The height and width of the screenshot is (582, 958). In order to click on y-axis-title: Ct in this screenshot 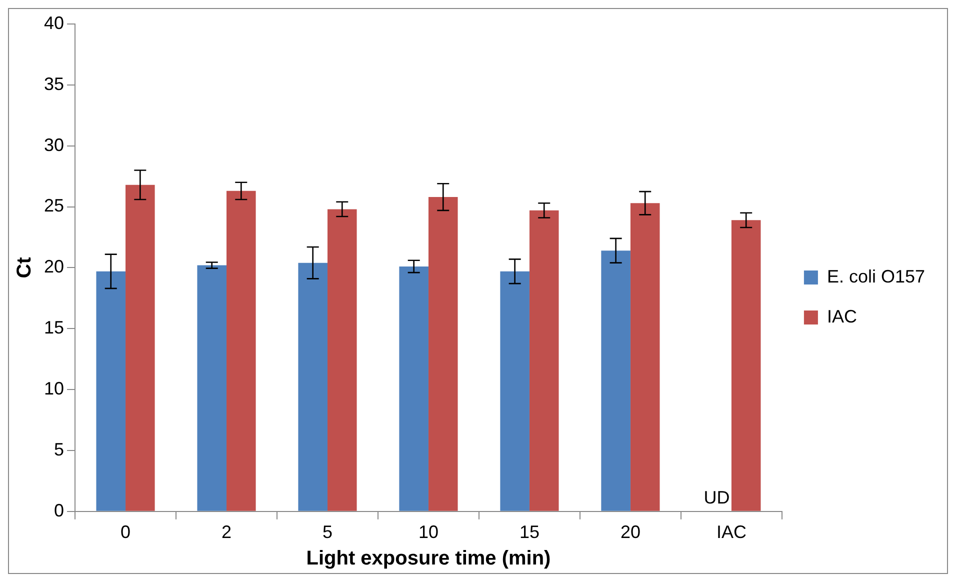, I will do `click(25, 267)`.